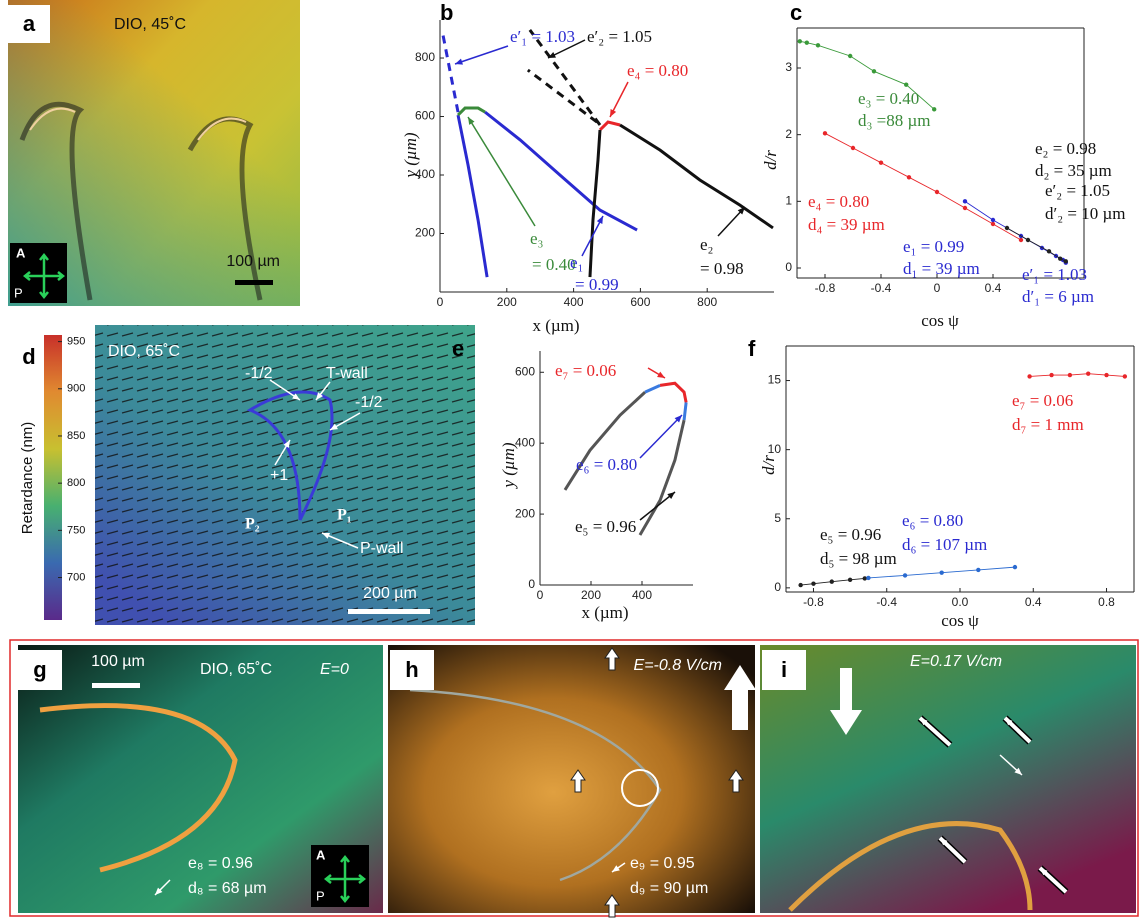 This screenshot has height=918, width=1146. I want to click on annotation: d₆ = 107 µm, so click(944, 544).